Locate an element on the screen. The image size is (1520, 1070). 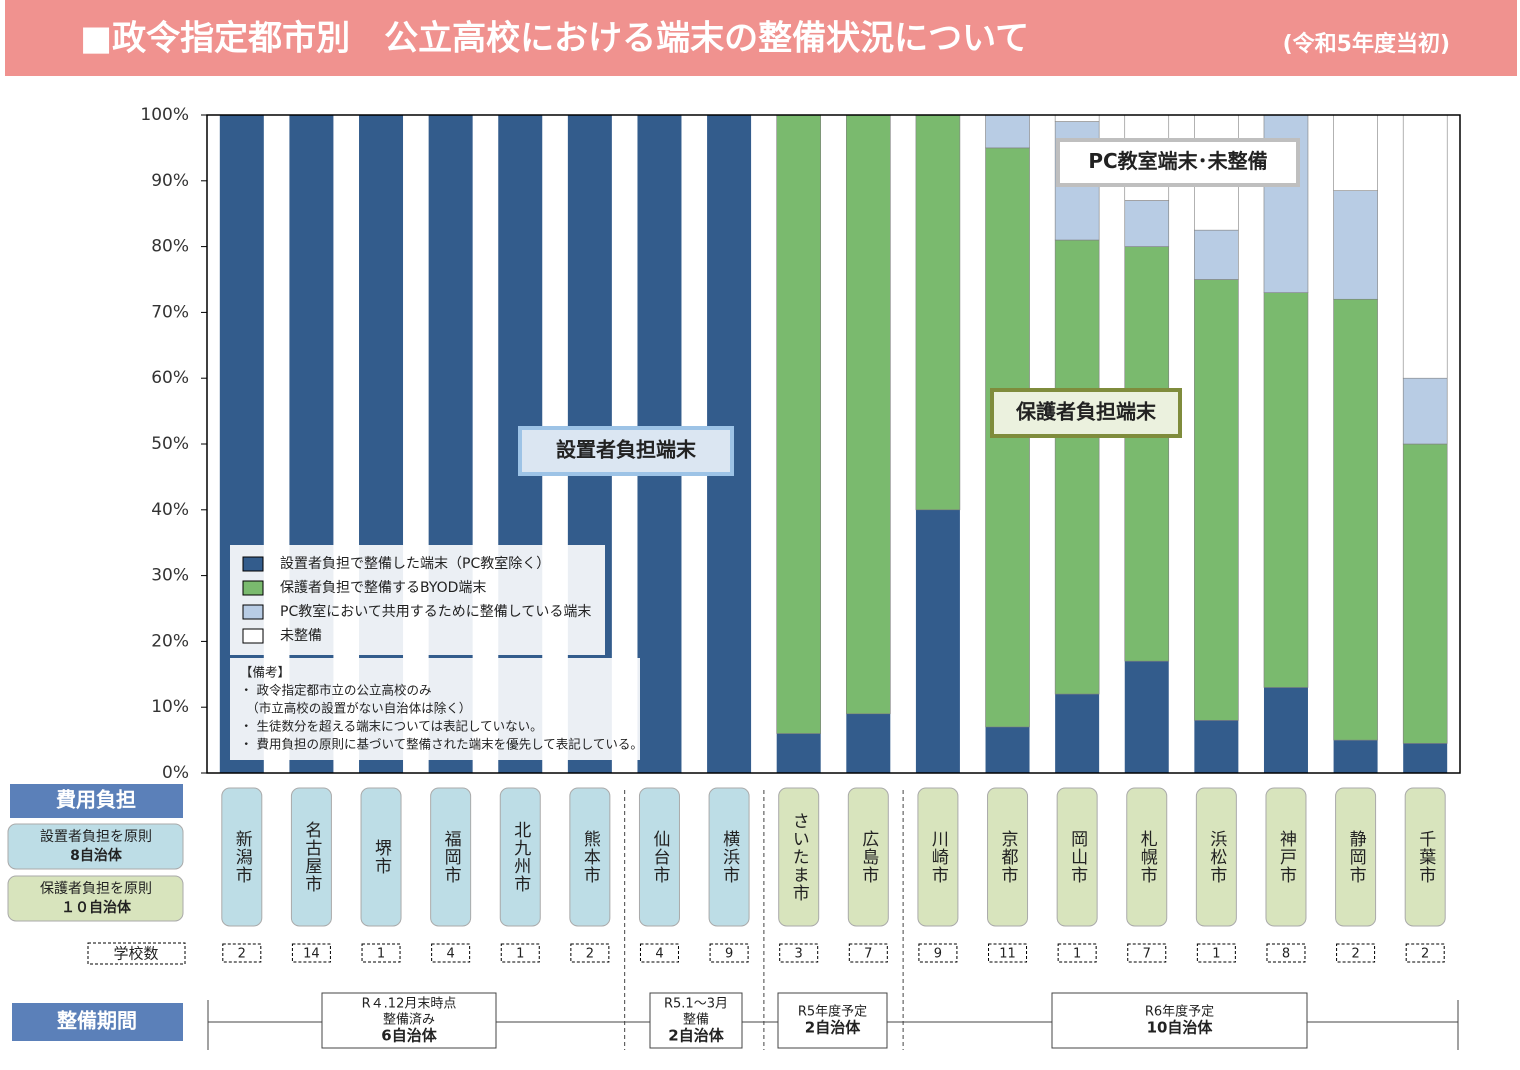
x-tick-label: 京都市 is located at coordinates (1008, 857).